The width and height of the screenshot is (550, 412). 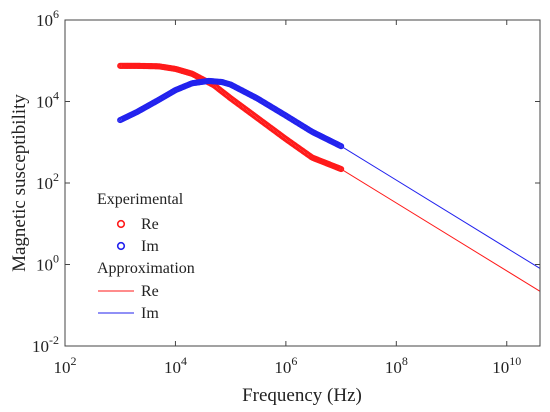 I want to click on series-line-approx_re, so click(x=440, y=230).